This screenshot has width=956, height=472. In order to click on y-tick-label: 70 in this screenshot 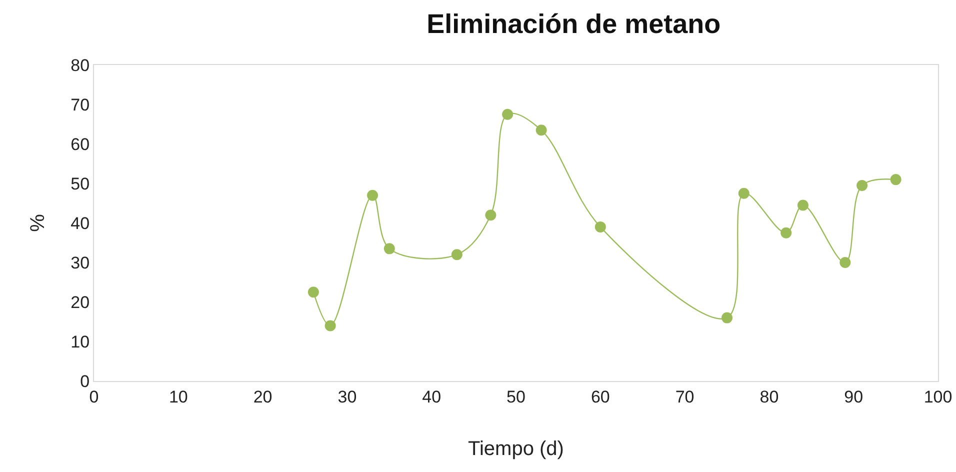, I will do `click(80, 104)`.